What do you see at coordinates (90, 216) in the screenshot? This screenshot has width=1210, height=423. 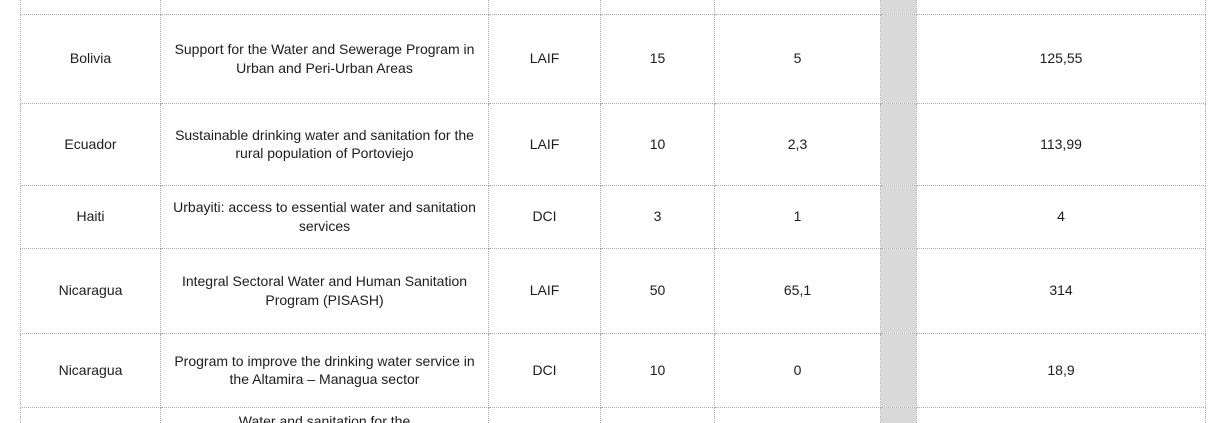 I see `country-cell: Haiti` at bounding box center [90, 216].